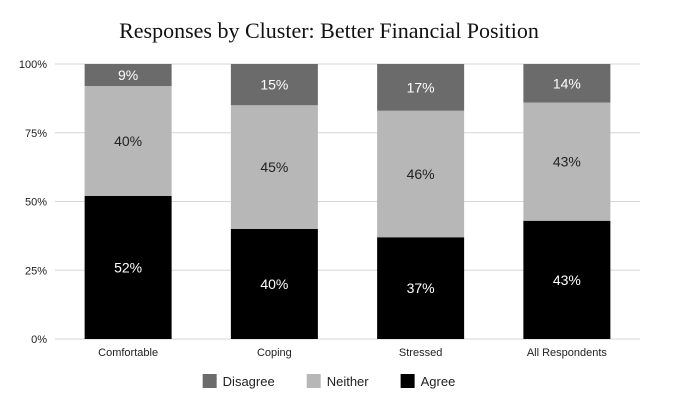 The height and width of the screenshot is (400, 675). I want to click on data-label: 37%, so click(421, 288).